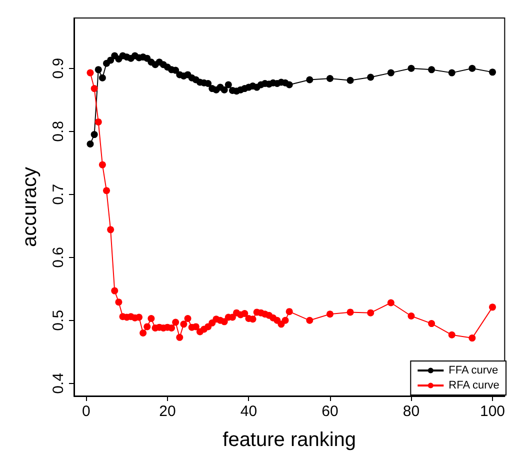  What do you see at coordinates (58, 383) in the screenshot?
I see `y-tick-label: 0.4` at bounding box center [58, 383].